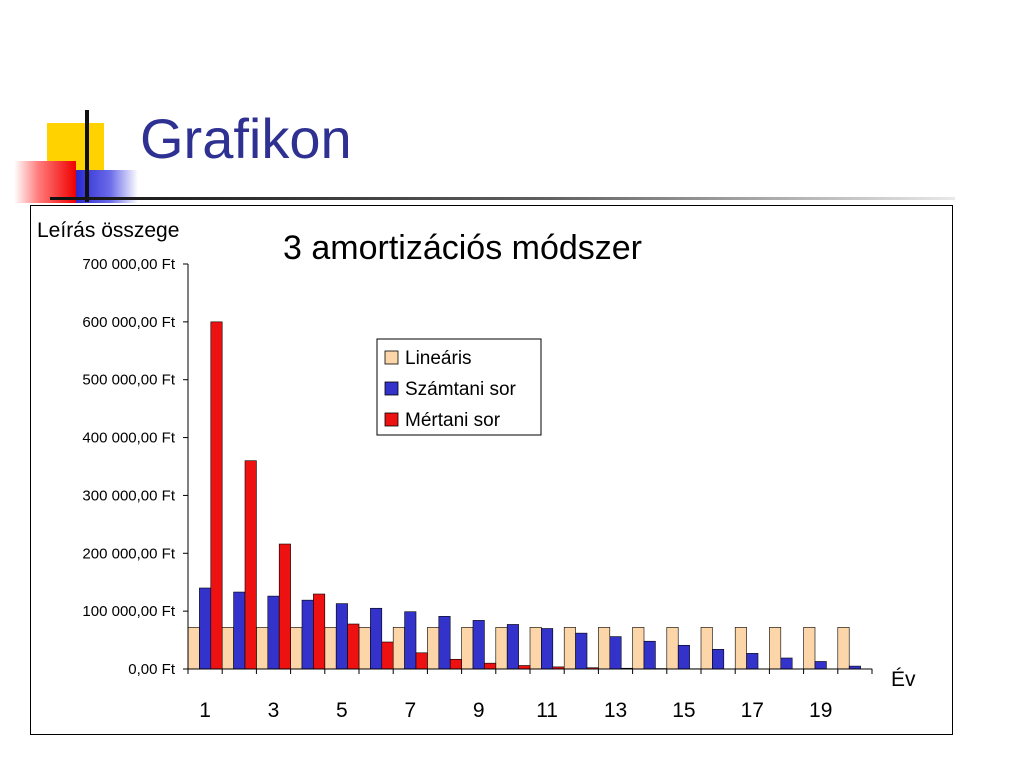  What do you see at coordinates (87, 156) in the screenshot?
I see `decor-vertical-line` at bounding box center [87, 156].